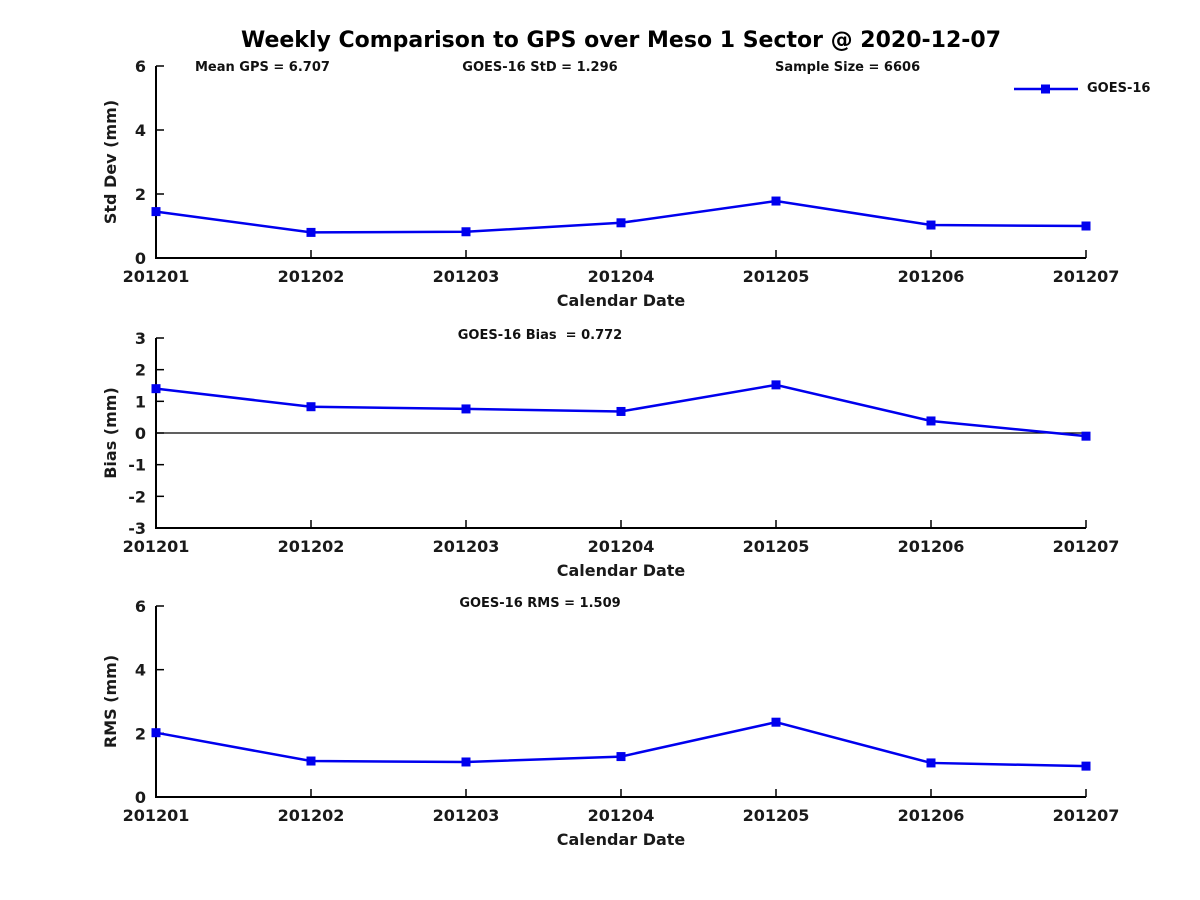  I want to click on y-tick-label: -2, so click(137, 496).